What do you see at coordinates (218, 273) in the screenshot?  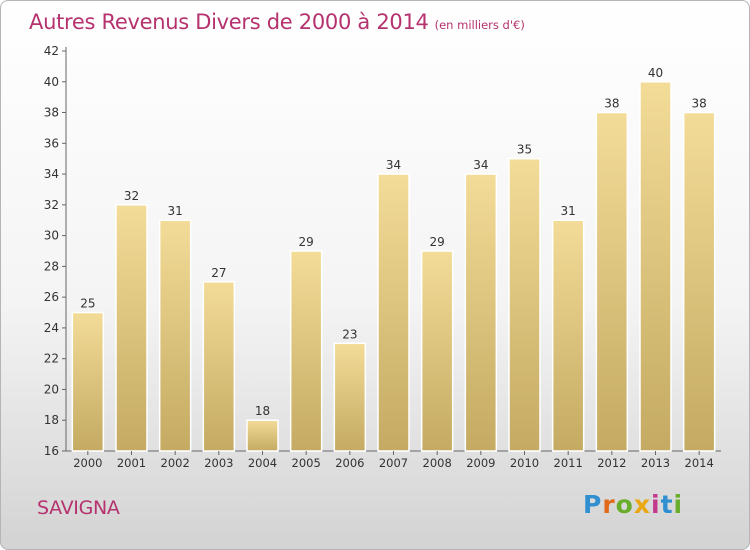 I see `bar-value-label: 27` at bounding box center [218, 273].